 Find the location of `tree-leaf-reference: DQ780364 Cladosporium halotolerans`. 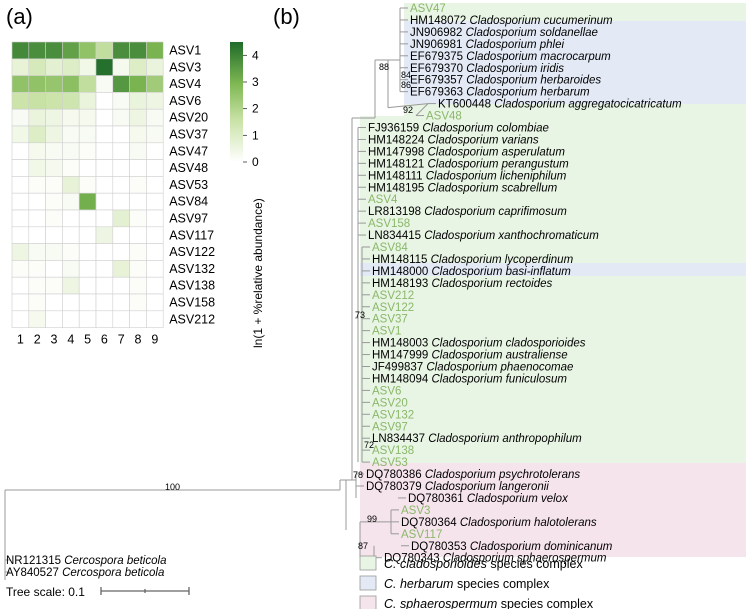

tree-leaf-reference: DQ780364 Cladosporium halotolerans is located at coordinates (499, 523).